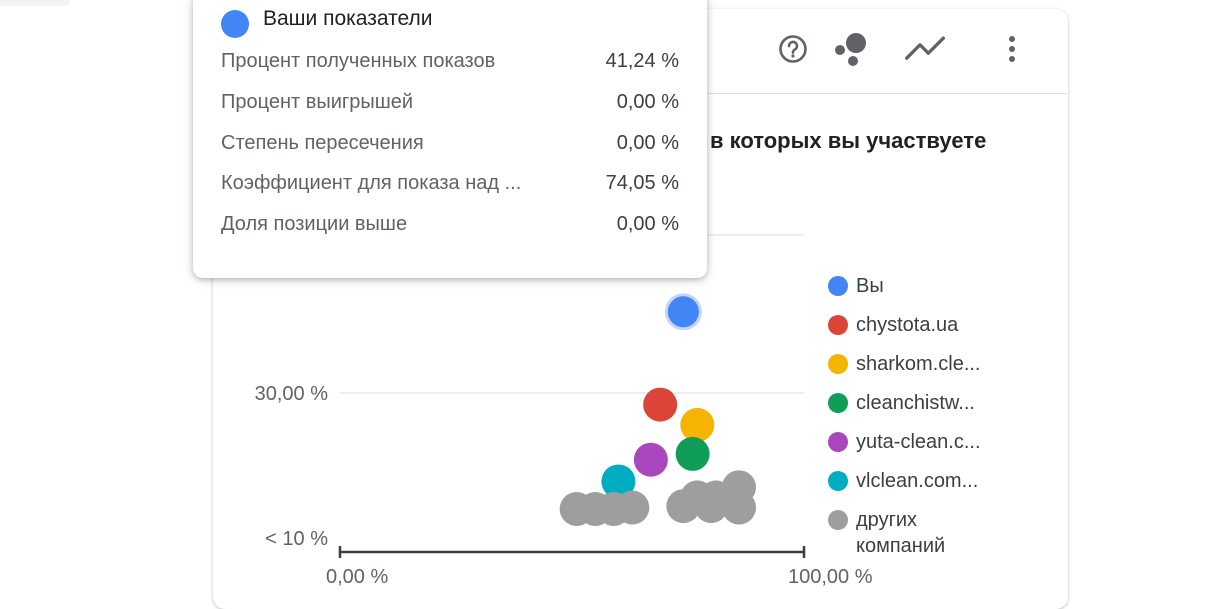 Image resolution: width=1230 pixels, height=609 pixels. What do you see at coordinates (317, 102) in the screenshot?
I see `tooltip-row-label: Процент выигрышей` at bounding box center [317, 102].